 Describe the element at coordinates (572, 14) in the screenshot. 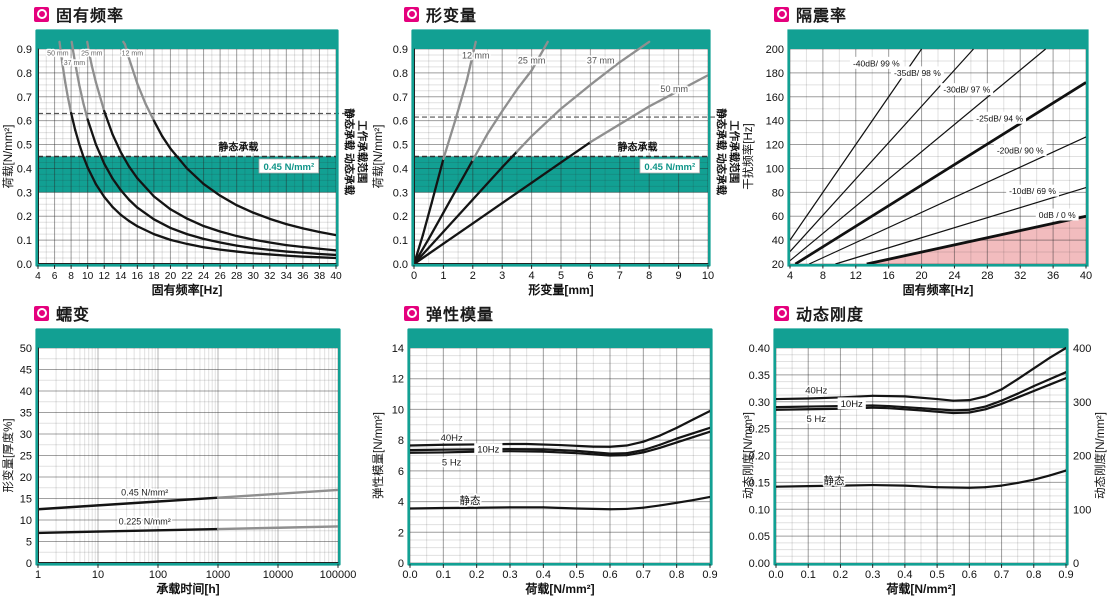

I see `chart-title-deformation: 形变量` at that location.